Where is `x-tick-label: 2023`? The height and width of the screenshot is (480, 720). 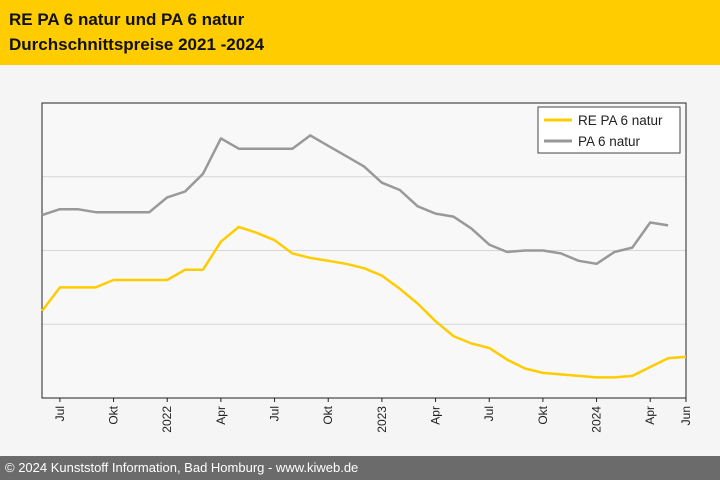
x-tick-label: 2023 is located at coordinates (382, 419).